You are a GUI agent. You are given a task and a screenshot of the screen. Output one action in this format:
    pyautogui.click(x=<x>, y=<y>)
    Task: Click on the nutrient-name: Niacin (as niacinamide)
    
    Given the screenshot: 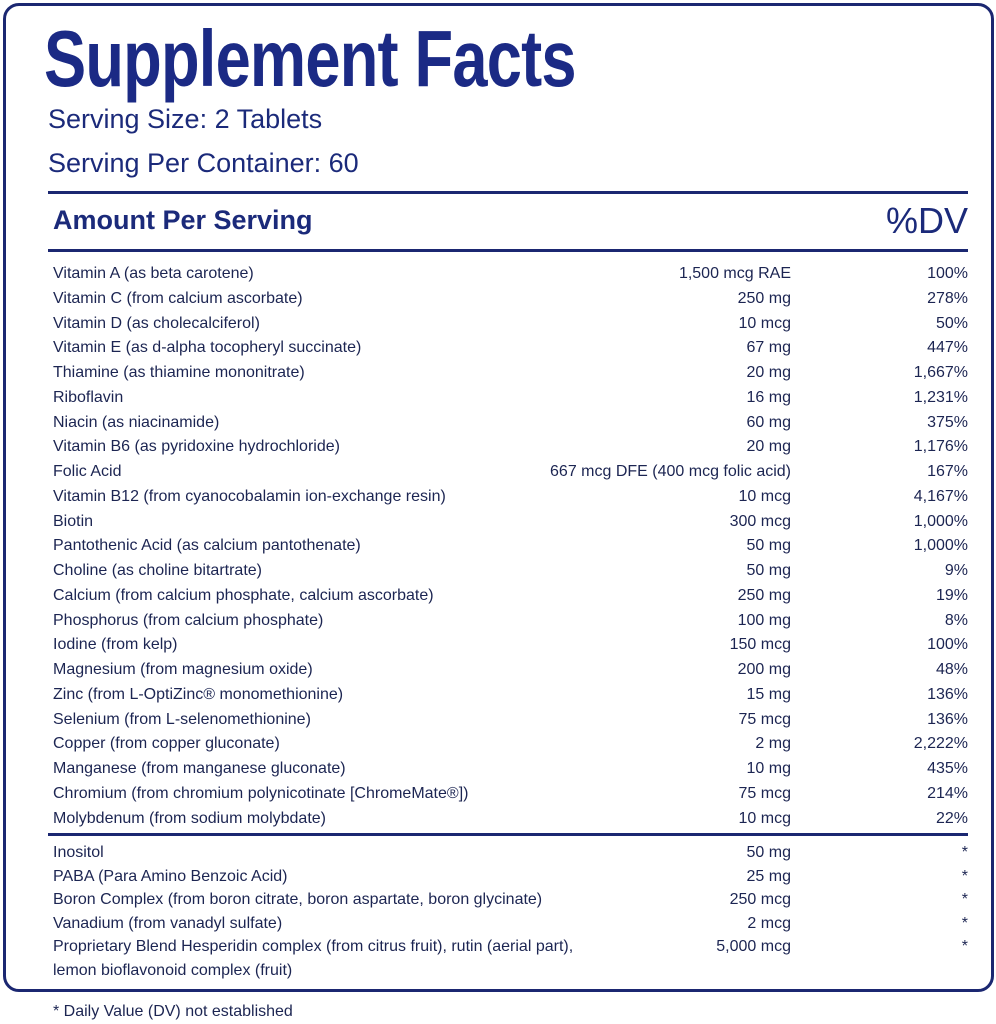 What is the action you would take?
    pyautogui.click(x=136, y=422)
    